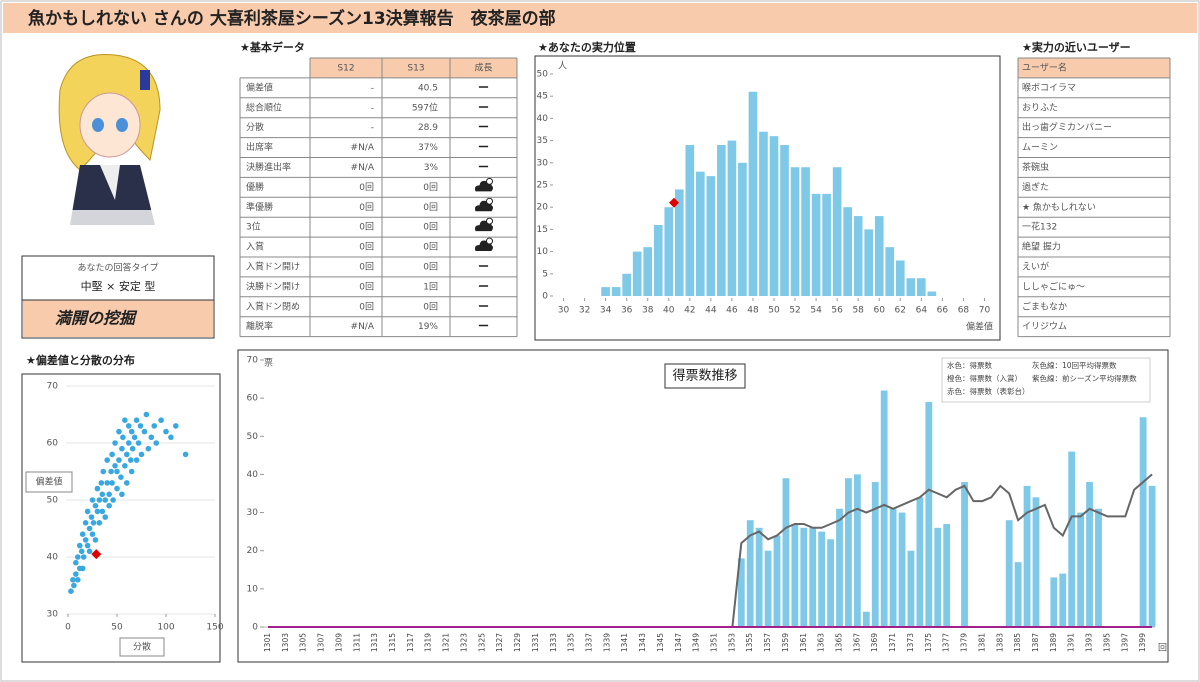  I want to click on legend-entry: 水色：得票数, so click(969, 365).